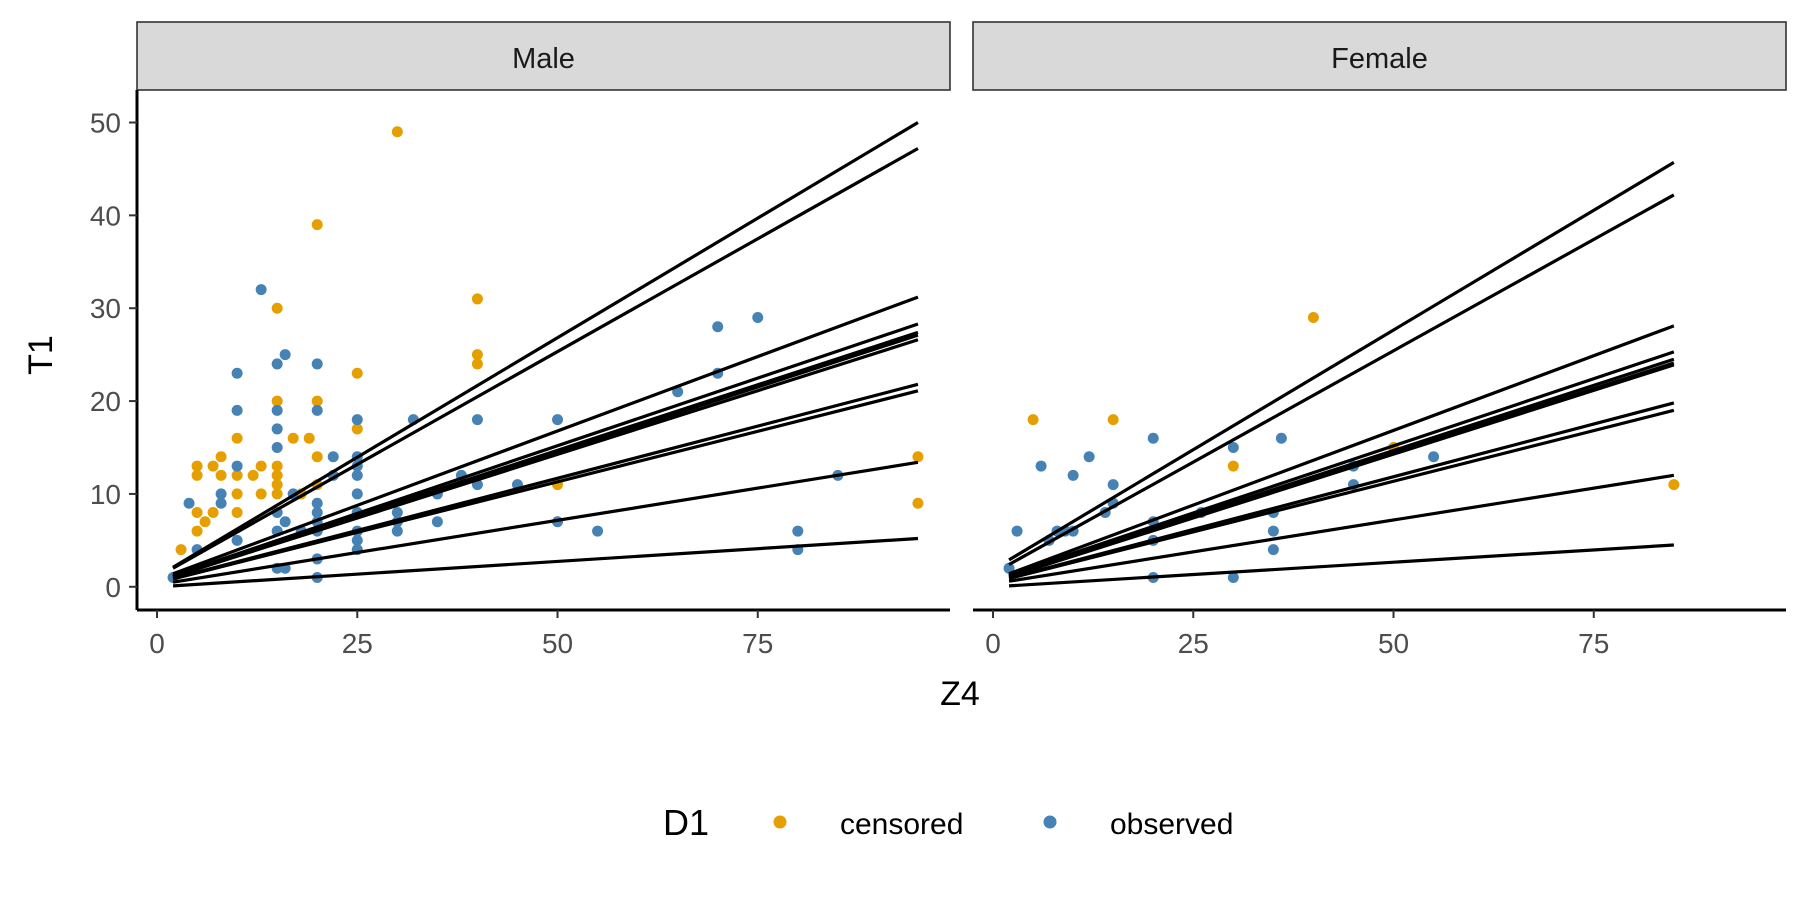 The width and height of the screenshot is (1800, 905). I want to click on x-tick-label: 50, so click(557, 643).